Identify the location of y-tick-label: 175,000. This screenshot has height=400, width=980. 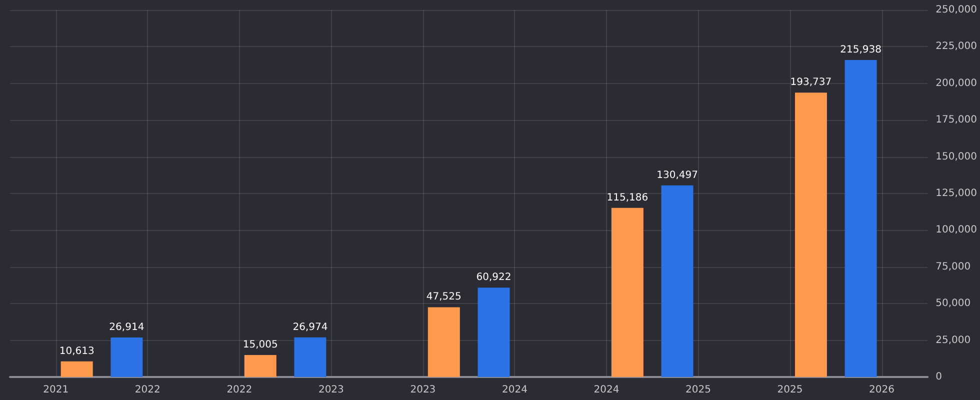
(957, 120).